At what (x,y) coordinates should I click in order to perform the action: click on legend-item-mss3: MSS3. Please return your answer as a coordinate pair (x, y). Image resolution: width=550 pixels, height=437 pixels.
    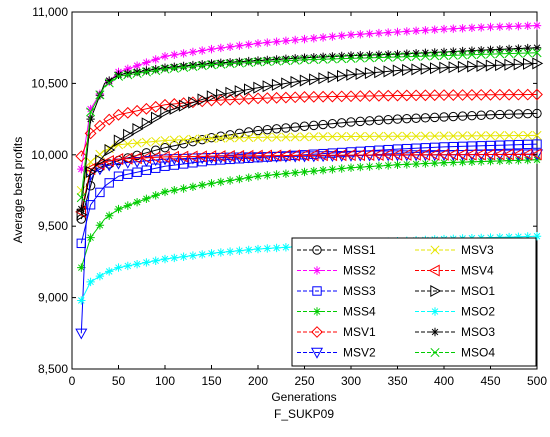
    Looking at the image, I should click on (336, 291).